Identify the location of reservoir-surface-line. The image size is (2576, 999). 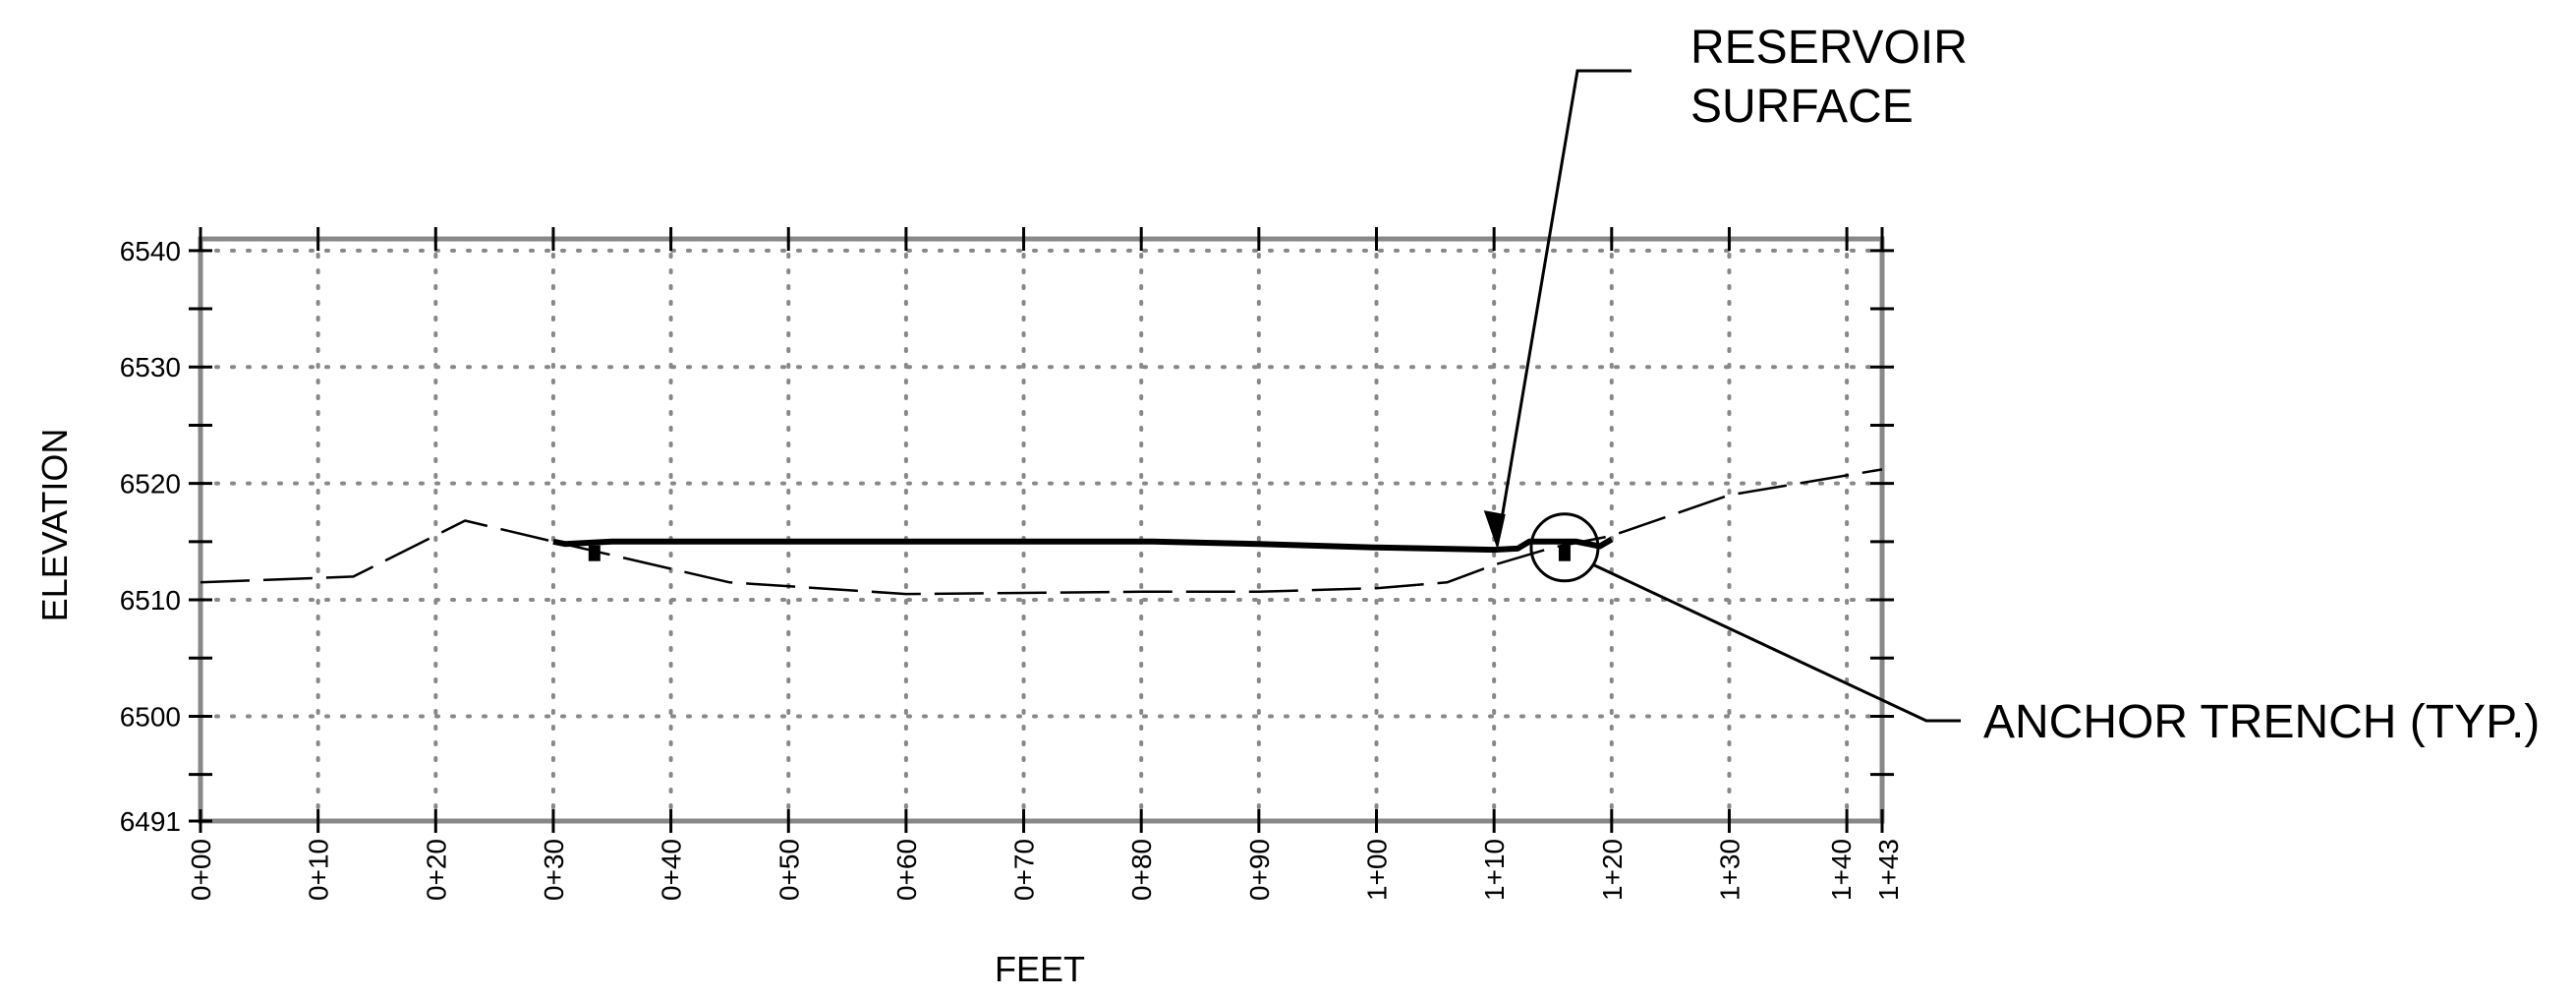
(1083, 545).